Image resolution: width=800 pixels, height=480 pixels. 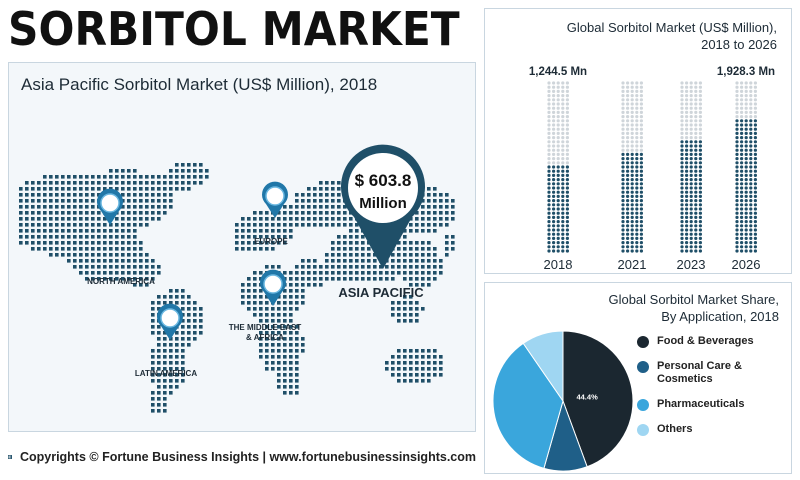 I want to click on bar-category-label: 2021, so click(x=632, y=264).